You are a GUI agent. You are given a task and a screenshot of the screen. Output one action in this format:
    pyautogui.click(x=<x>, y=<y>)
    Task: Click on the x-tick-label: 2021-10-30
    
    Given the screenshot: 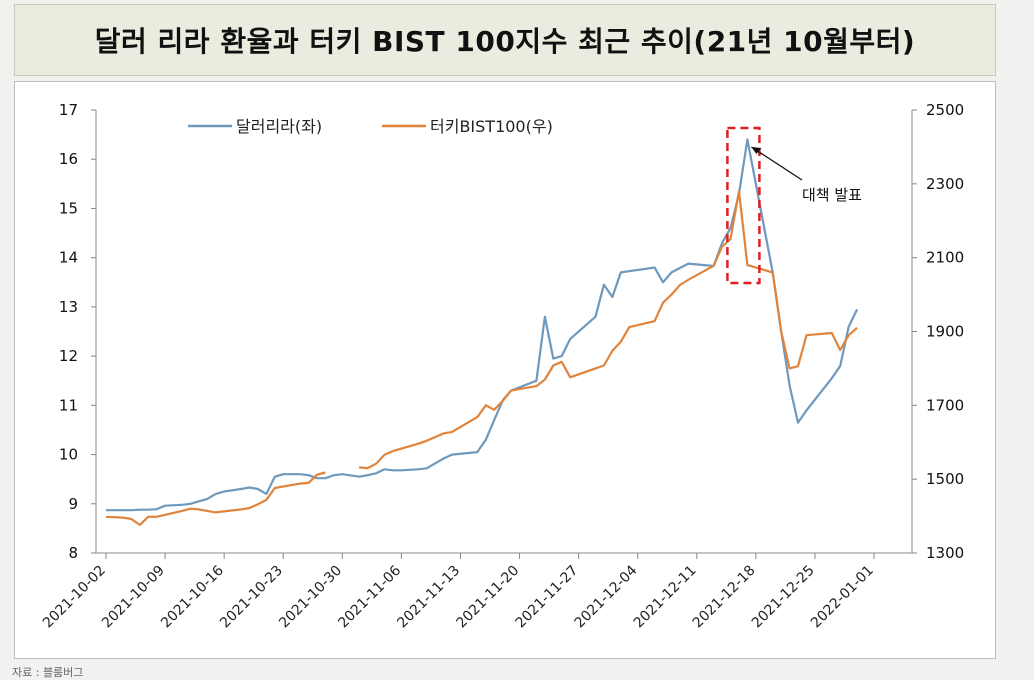 What is the action you would take?
    pyautogui.click(x=310, y=597)
    